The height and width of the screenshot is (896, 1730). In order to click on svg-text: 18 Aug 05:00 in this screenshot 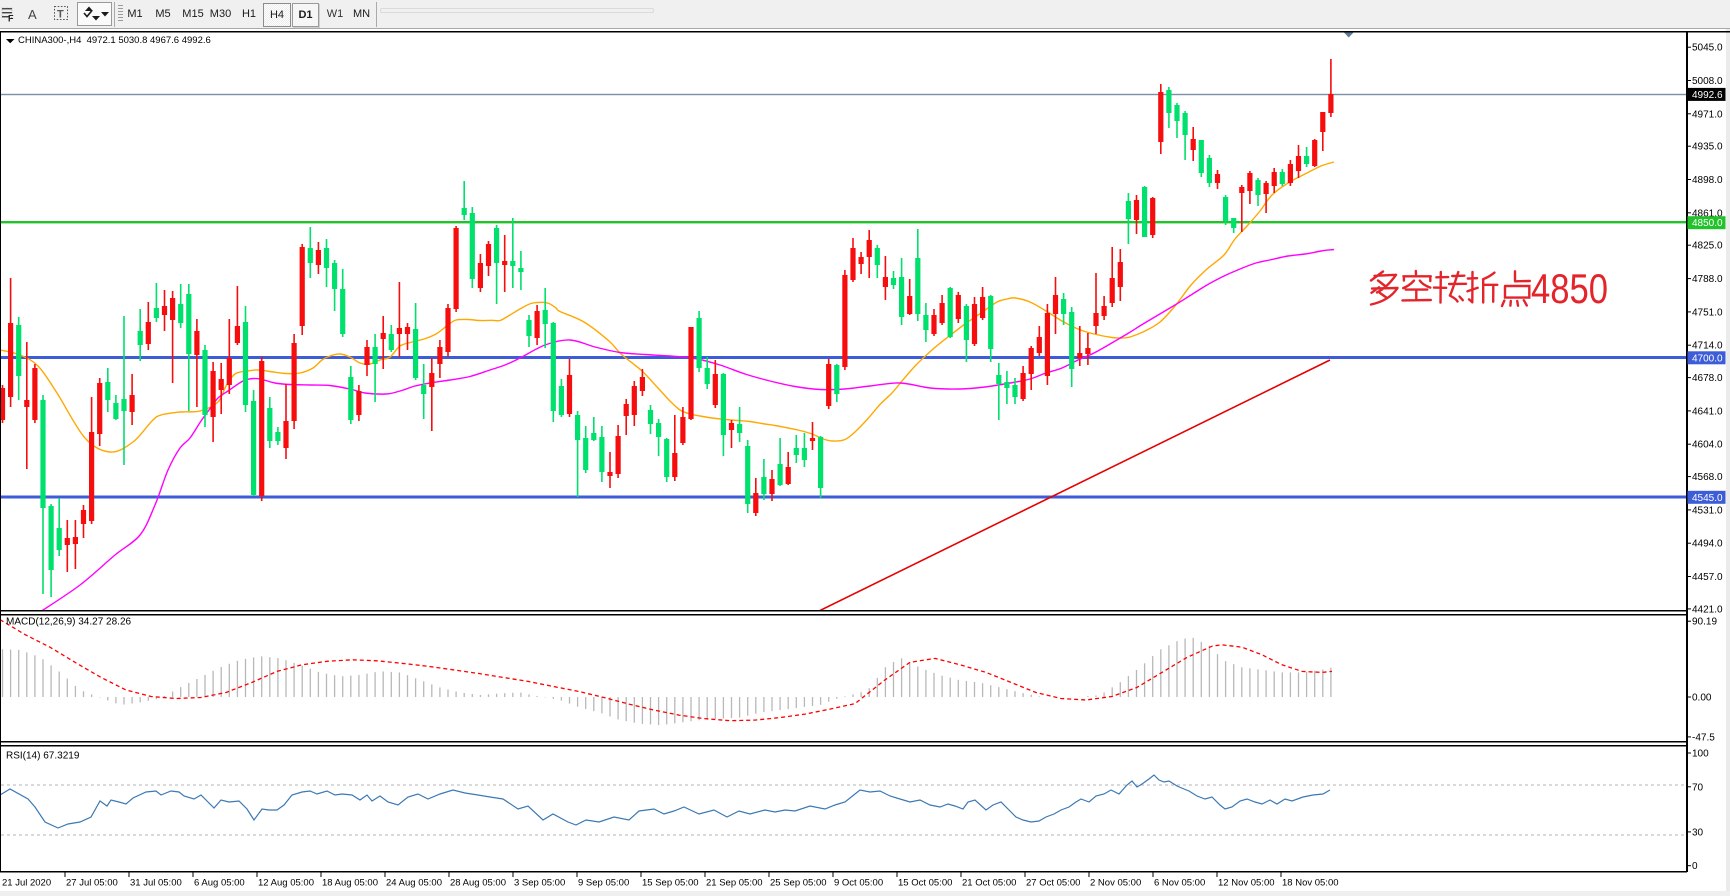, I will do `click(350, 883)`.